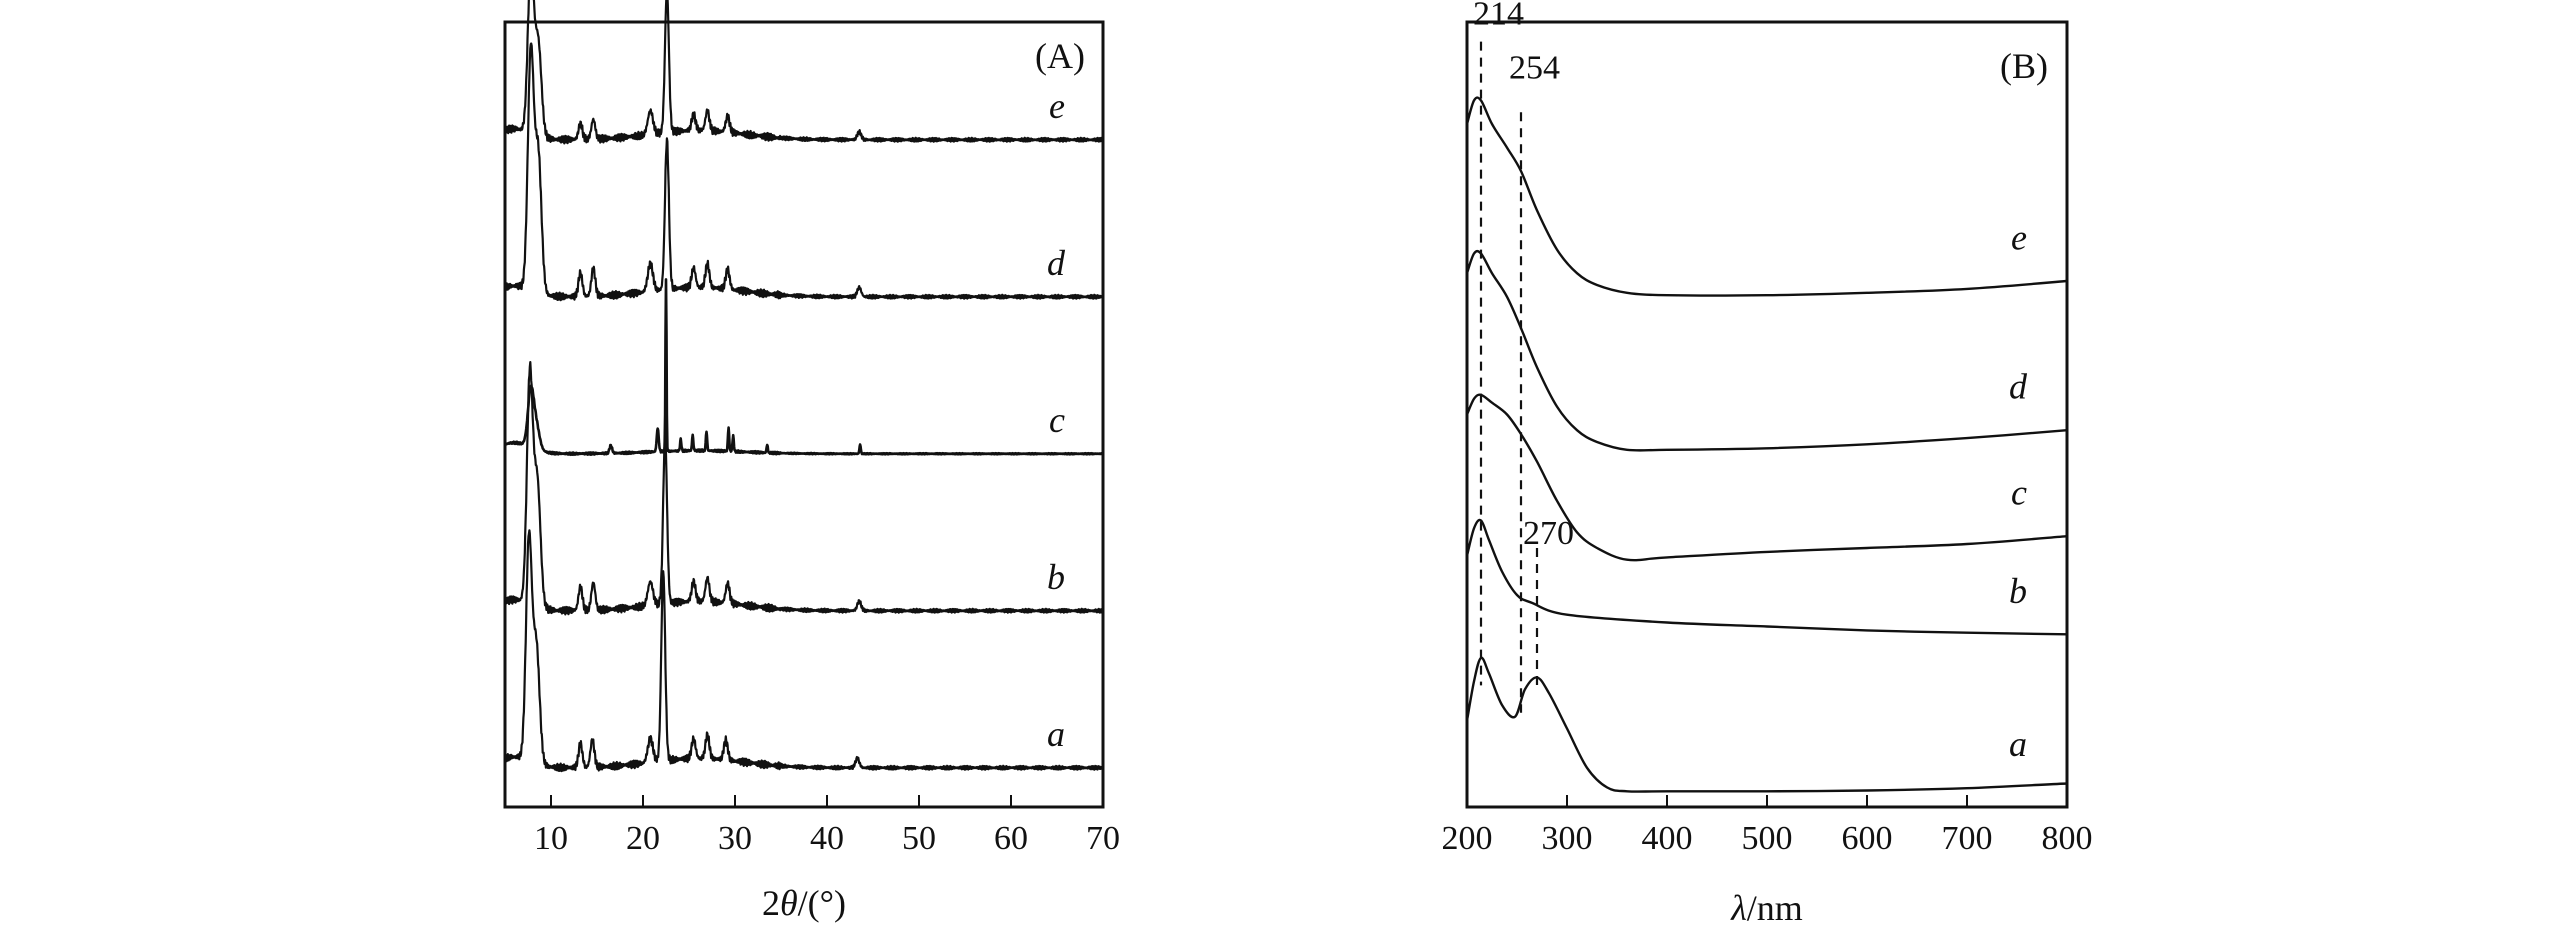 The height and width of the screenshot is (945, 2567). Describe the element at coordinates (1011, 838) in the screenshot. I see `panel-a-x-tick-label: 60` at that location.